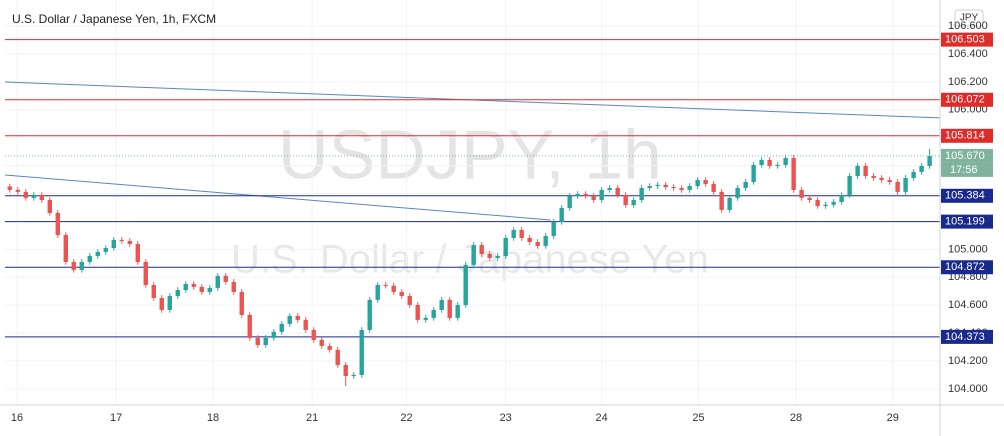  I want to click on current-price-box, so click(967, 155).